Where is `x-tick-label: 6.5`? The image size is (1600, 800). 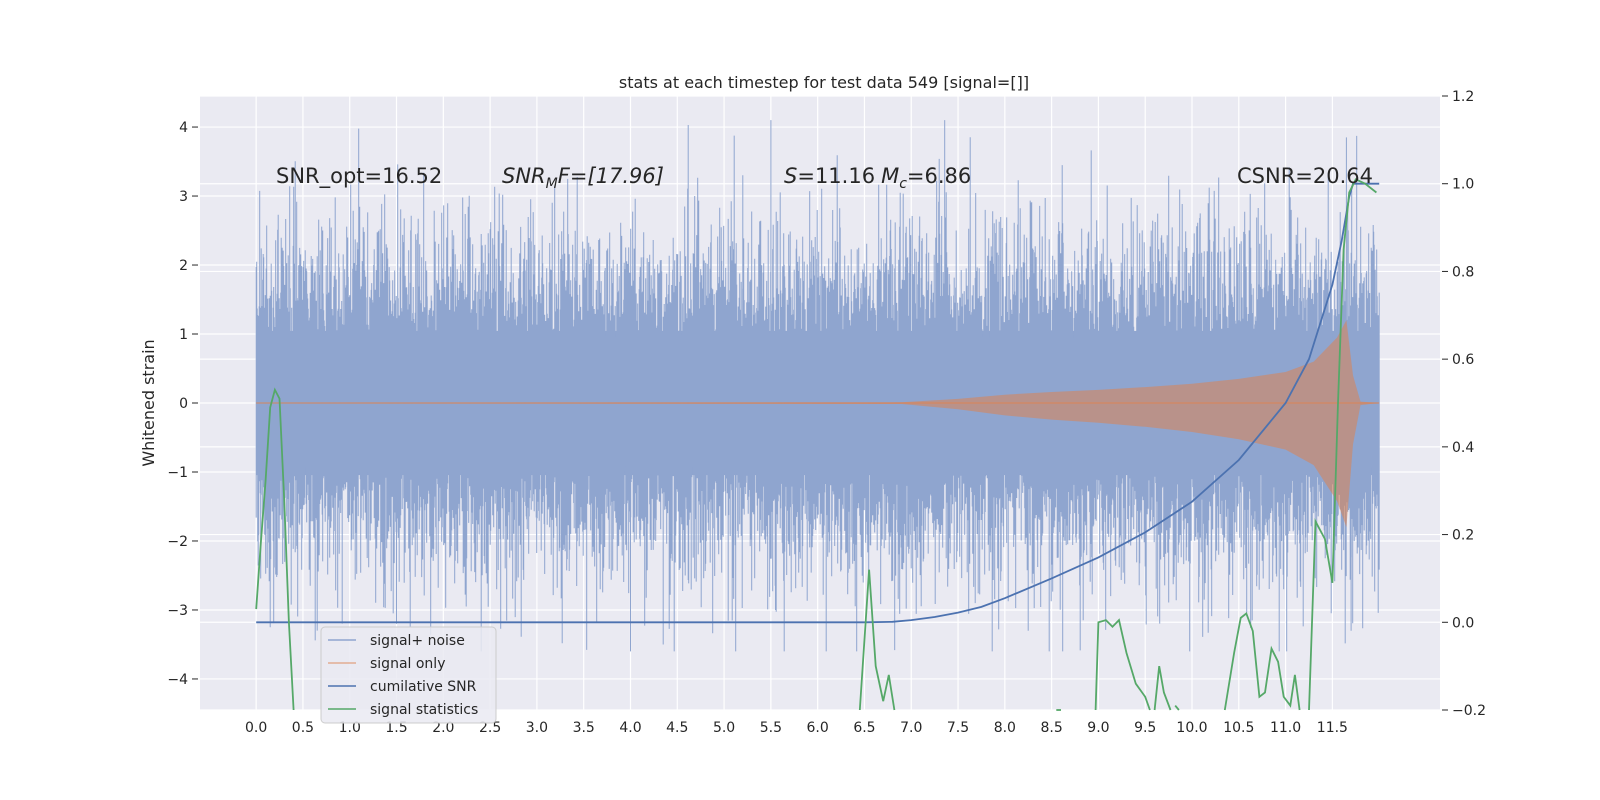 x-tick-label: 6.5 is located at coordinates (864, 728).